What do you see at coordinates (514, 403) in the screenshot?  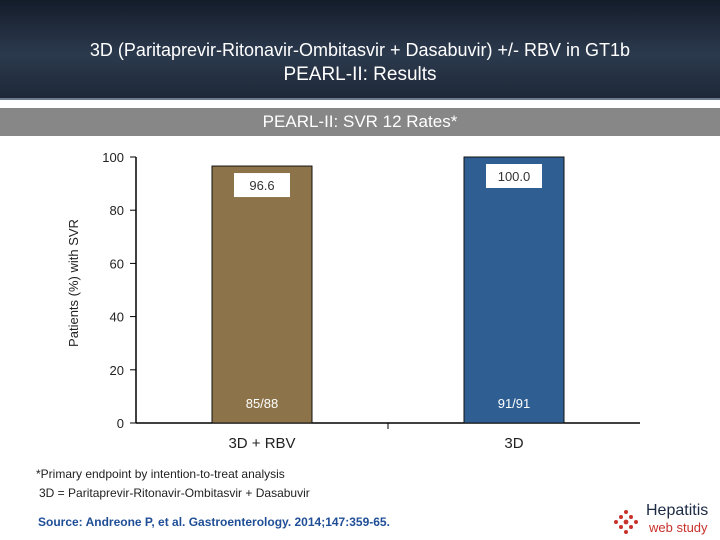 I see `count-label: 91/91` at bounding box center [514, 403].